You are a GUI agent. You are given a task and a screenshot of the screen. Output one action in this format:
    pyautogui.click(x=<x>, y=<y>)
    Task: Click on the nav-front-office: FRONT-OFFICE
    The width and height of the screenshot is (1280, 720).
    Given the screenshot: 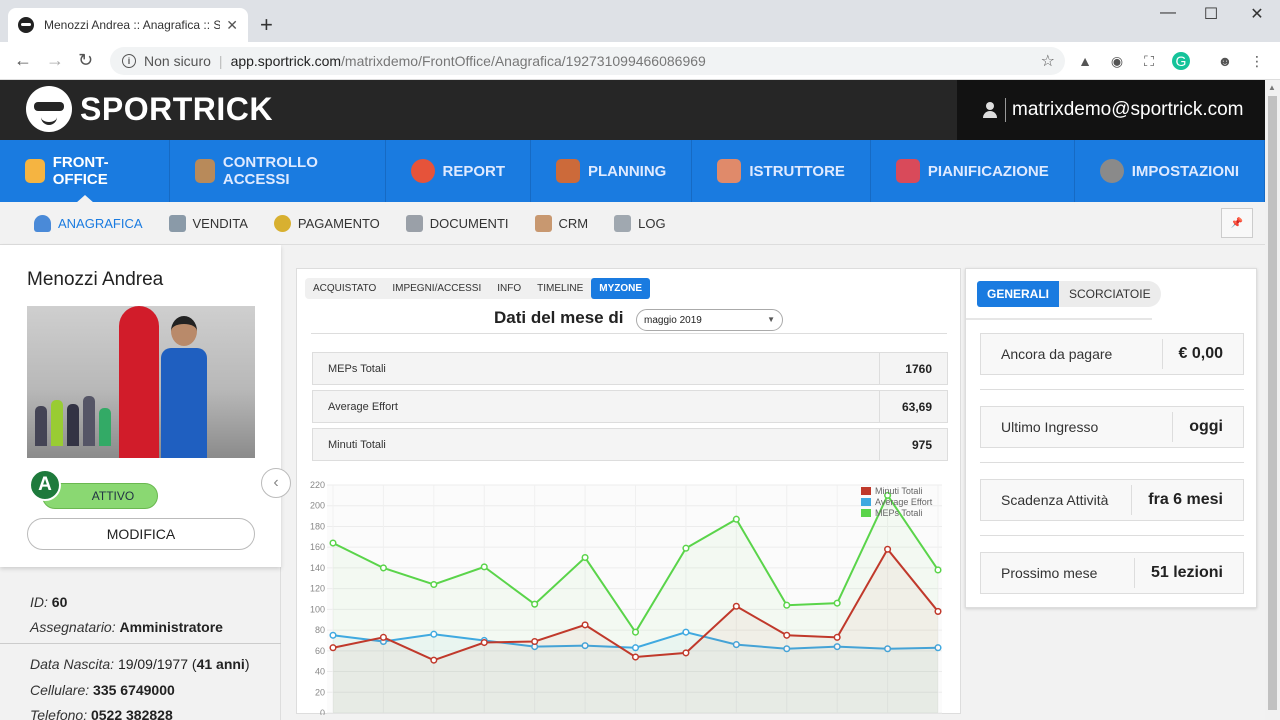 What is the action you would take?
    pyautogui.click(x=85, y=171)
    